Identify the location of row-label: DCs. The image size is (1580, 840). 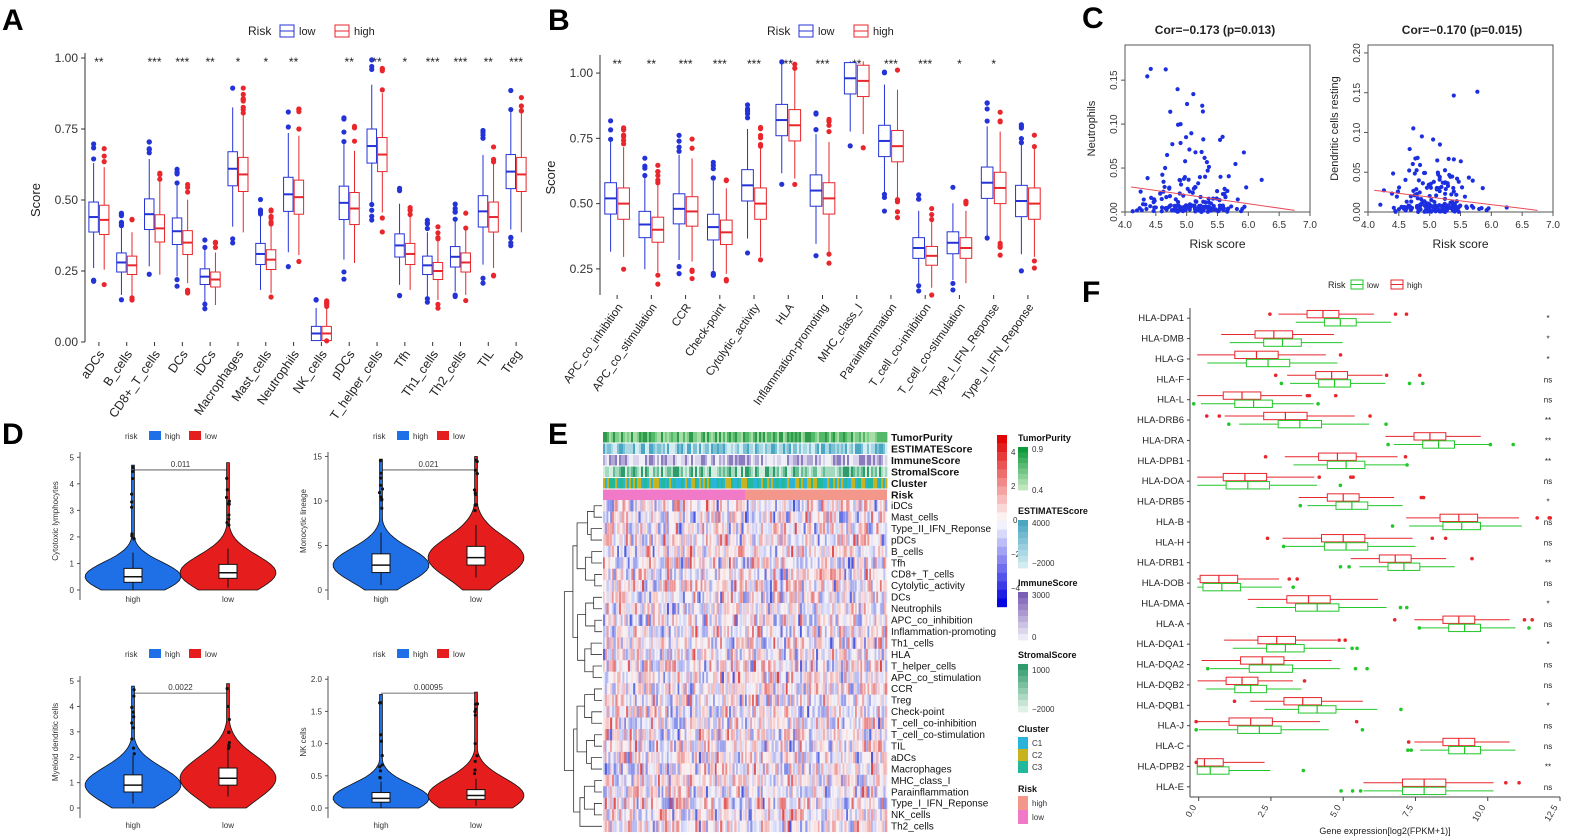
(900, 598).